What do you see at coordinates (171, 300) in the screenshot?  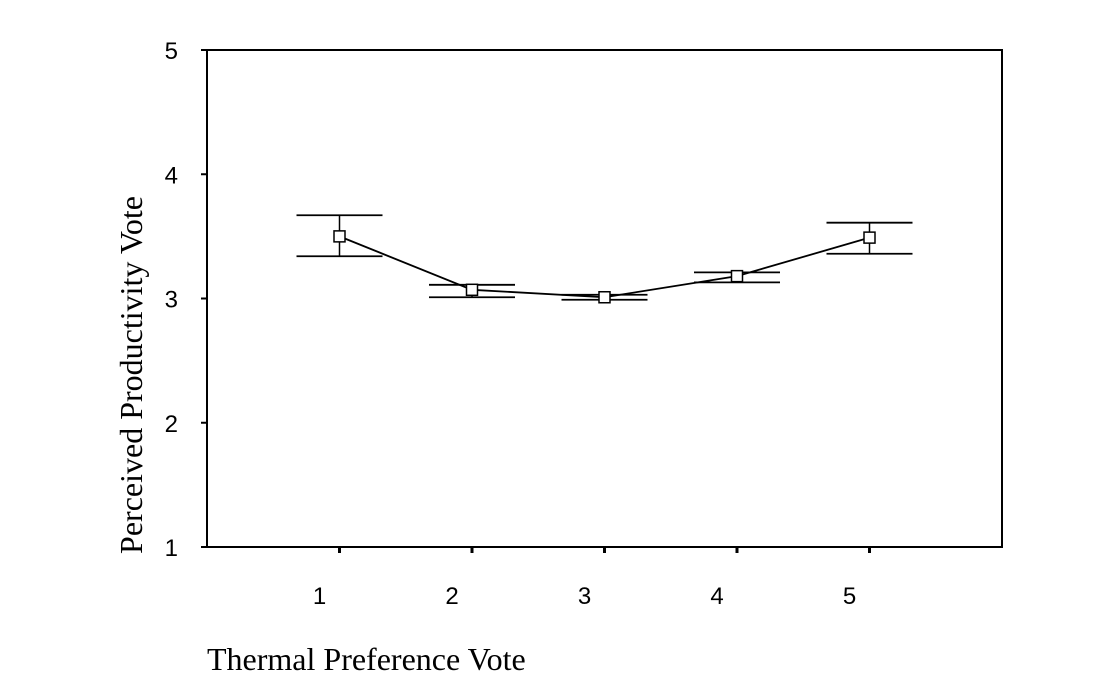 I see `y-tick-label: 3` at bounding box center [171, 300].